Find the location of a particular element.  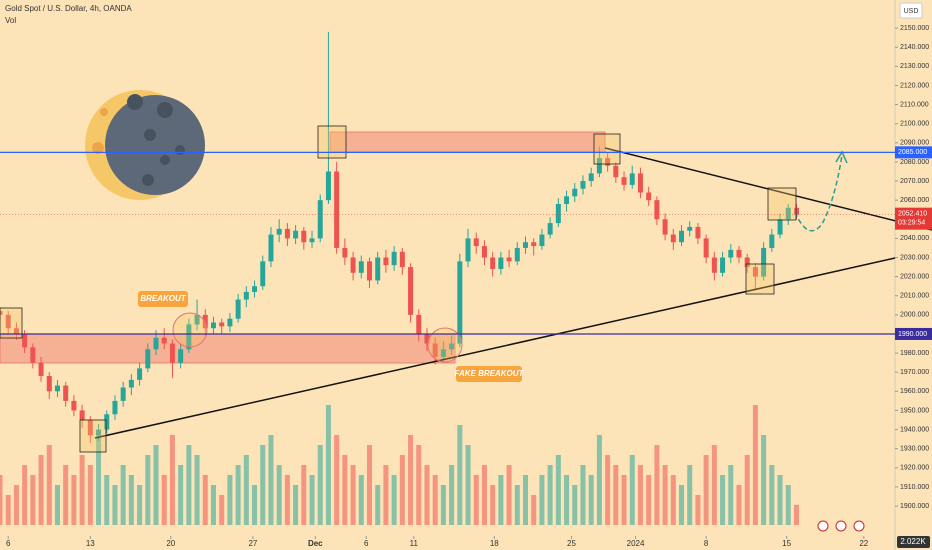

currency: USD is located at coordinates (911, 11).